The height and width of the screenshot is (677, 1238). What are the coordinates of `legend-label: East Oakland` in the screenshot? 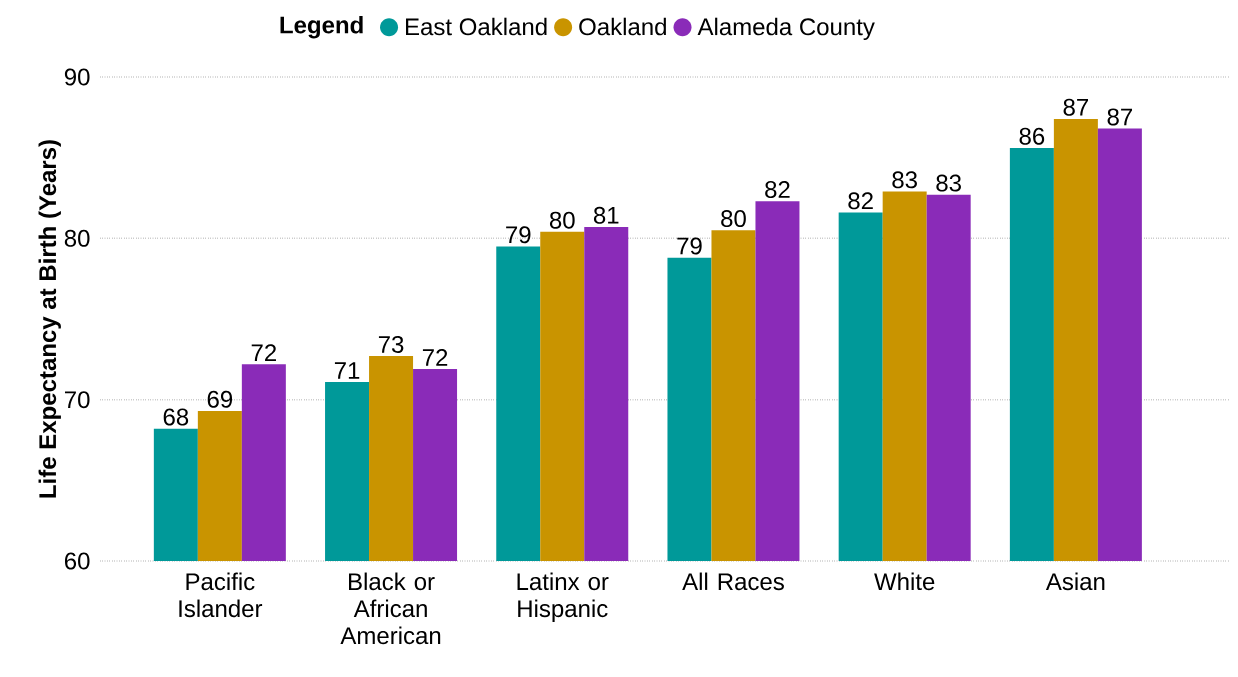 It's located at (476, 26).